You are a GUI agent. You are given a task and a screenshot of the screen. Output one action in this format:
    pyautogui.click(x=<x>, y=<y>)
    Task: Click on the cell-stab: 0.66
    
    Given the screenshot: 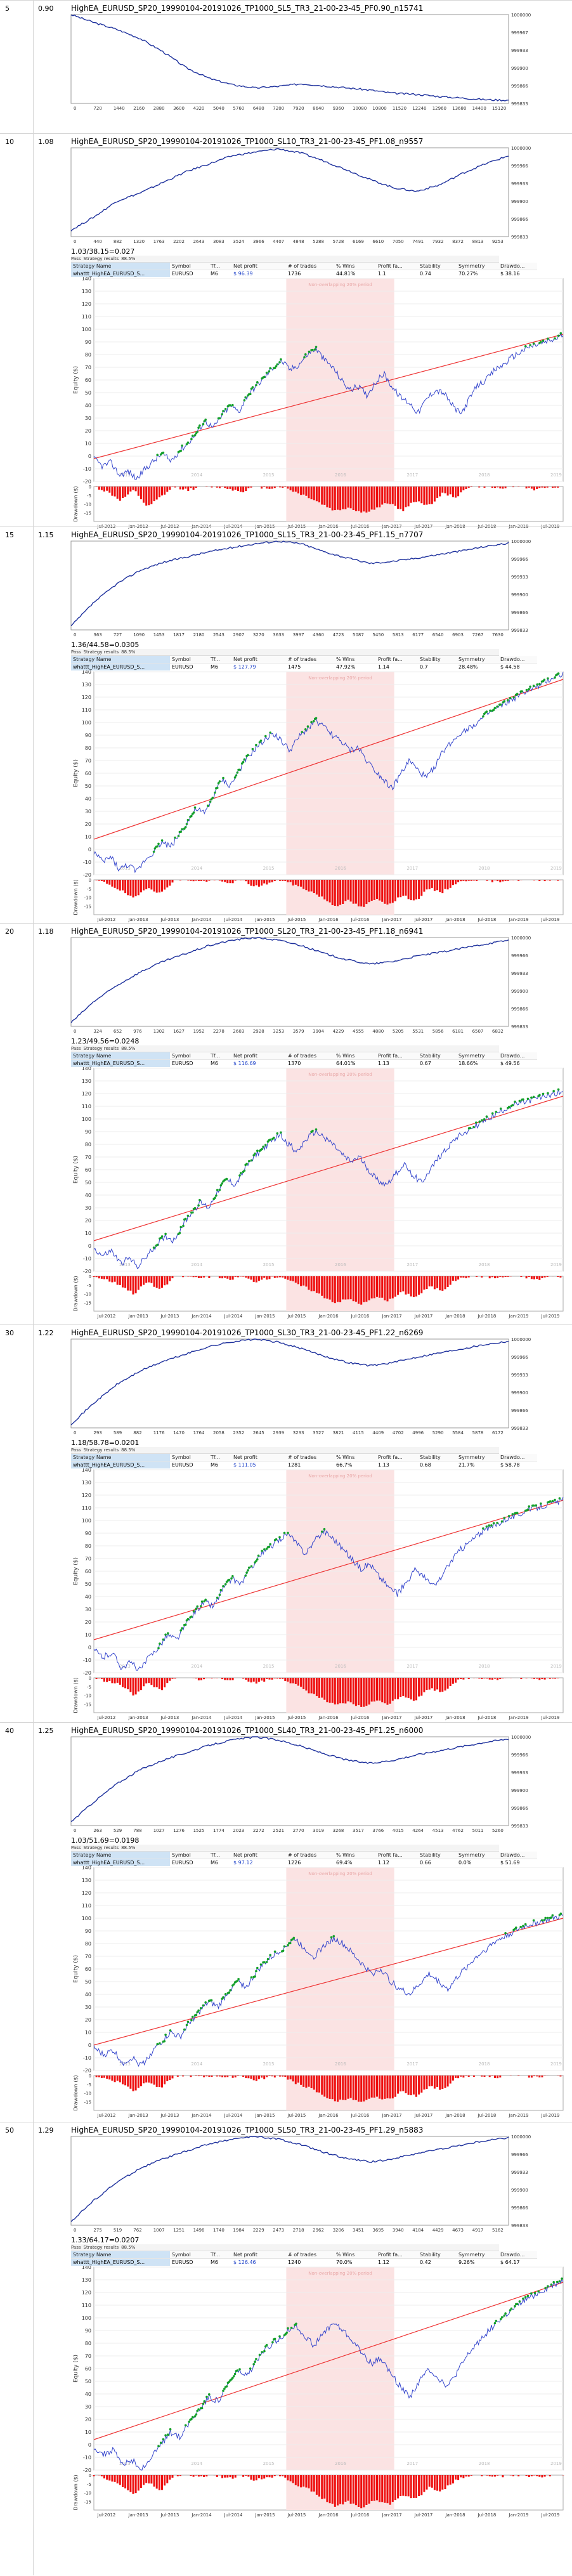 What is the action you would take?
    pyautogui.click(x=425, y=1863)
    